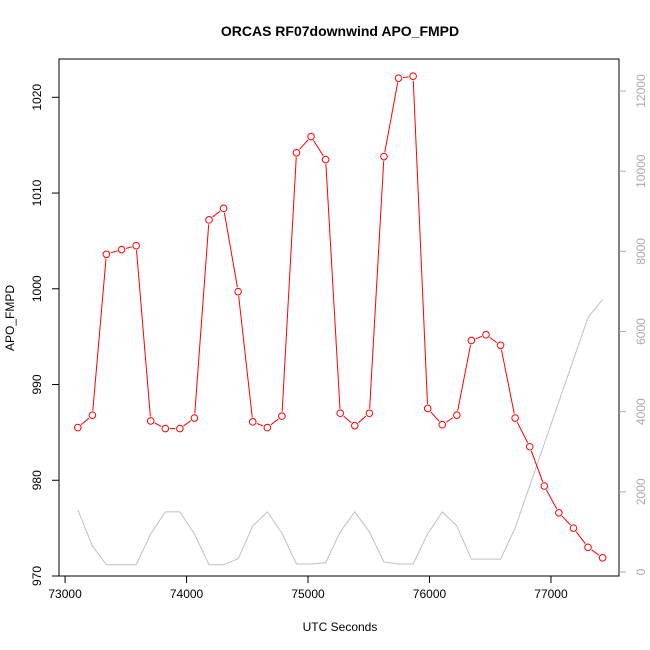 This screenshot has height=650, width=650. What do you see at coordinates (65, 594) in the screenshot?
I see `x-tick-label: 73000` at bounding box center [65, 594].